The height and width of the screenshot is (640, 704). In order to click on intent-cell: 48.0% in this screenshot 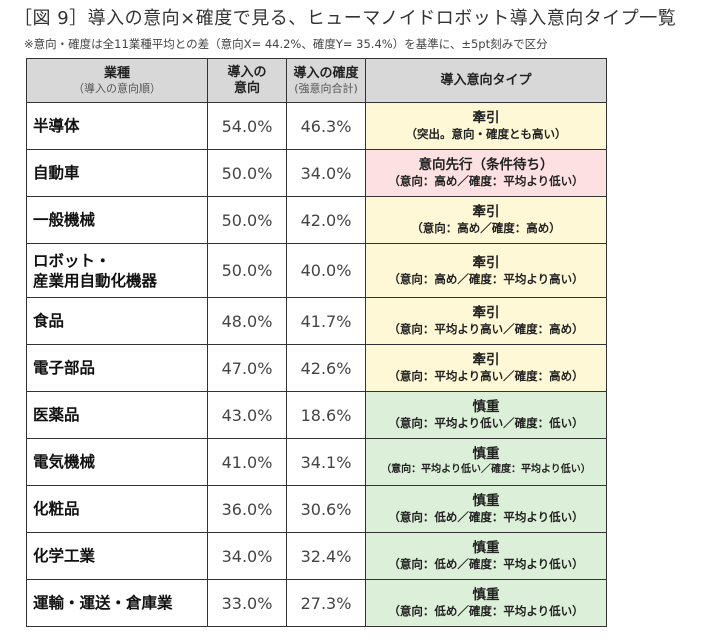, I will do `click(247, 321)`.